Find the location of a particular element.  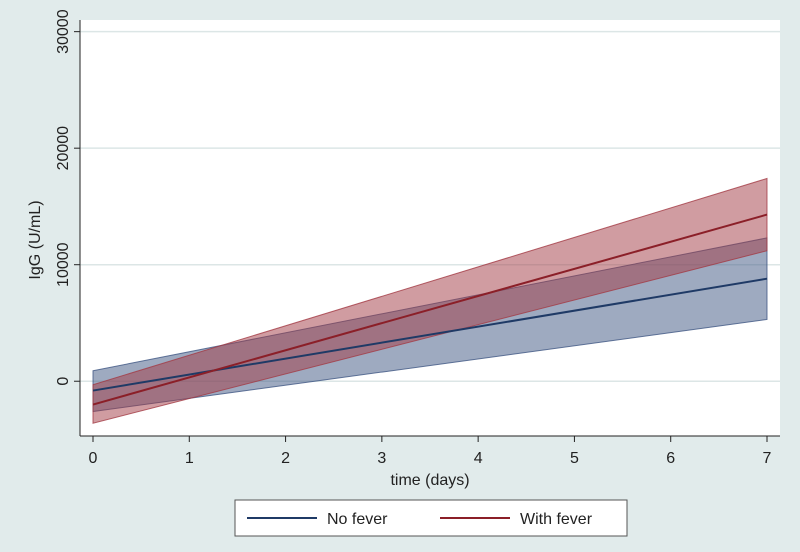

legend: No fever With fever is located at coordinates (431, 518).